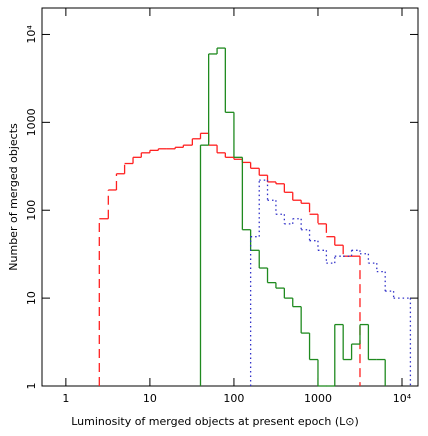 The width and height of the screenshot is (428, 436). Describe the element at coordinates (233, 398) in the screenshot. I see `x-tick-label: 100` at that location.